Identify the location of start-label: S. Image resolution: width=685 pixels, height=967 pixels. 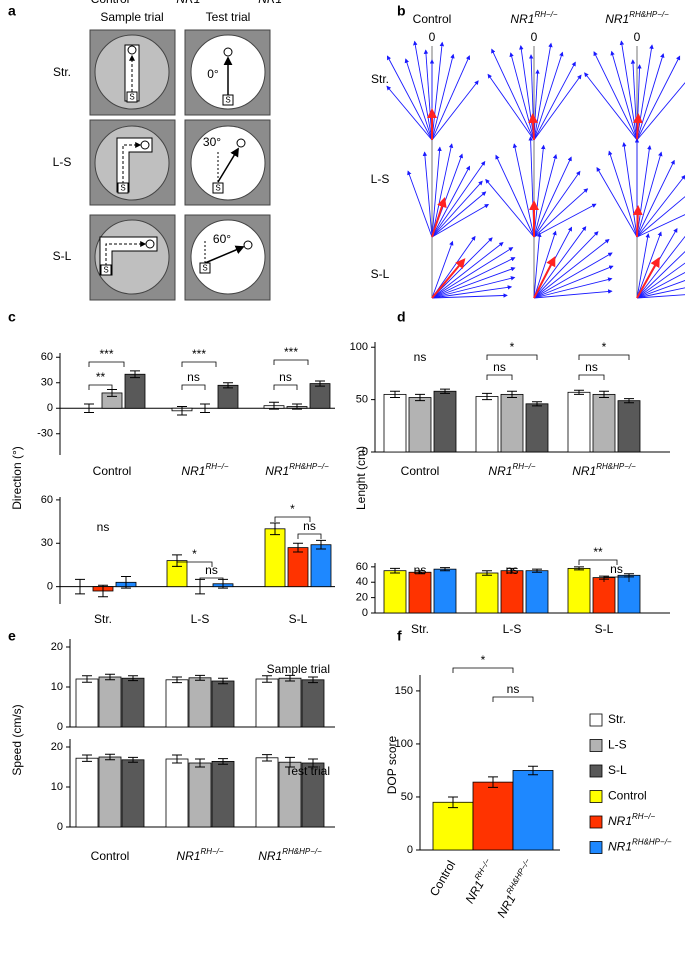
(217, 188).